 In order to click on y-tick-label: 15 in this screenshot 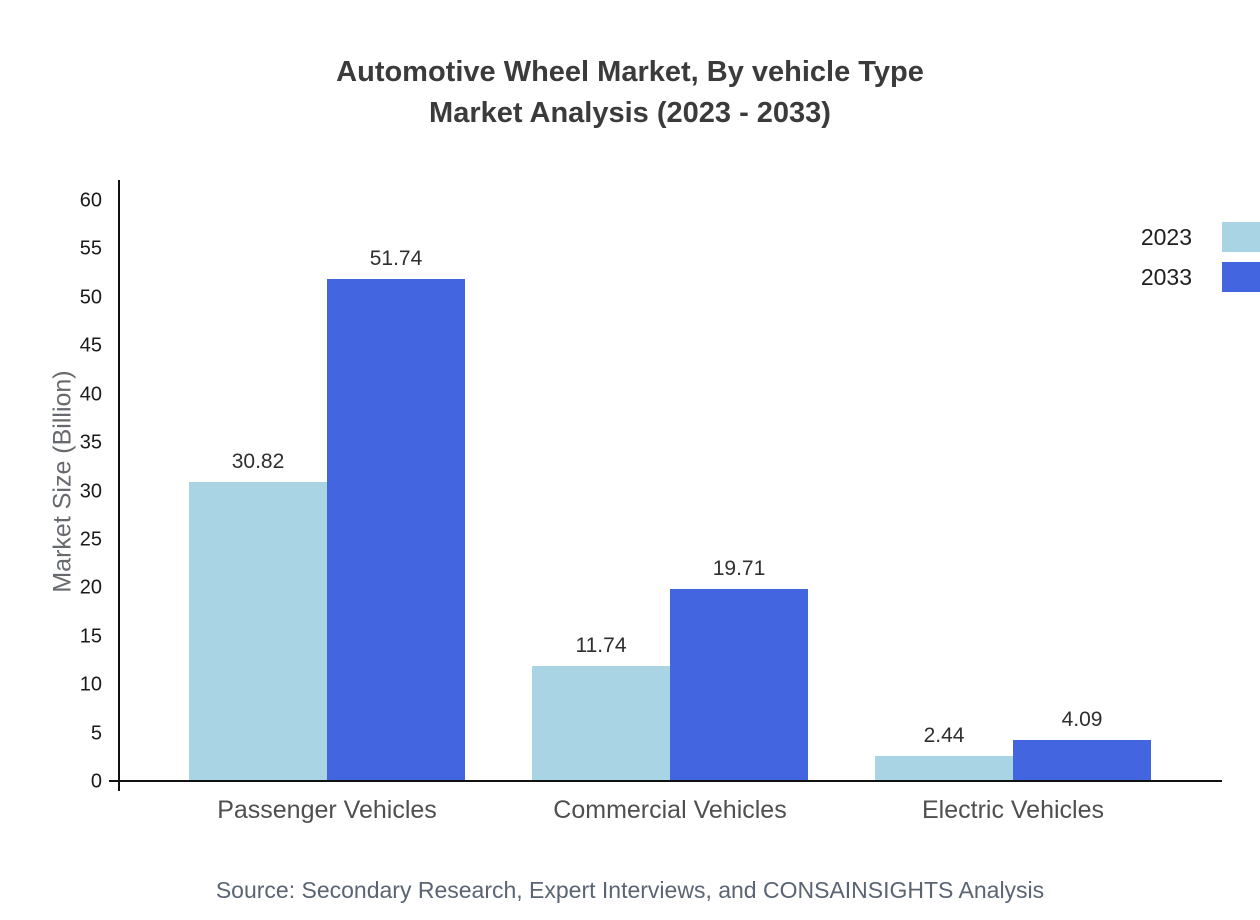, I will do `click(90, 636)`.